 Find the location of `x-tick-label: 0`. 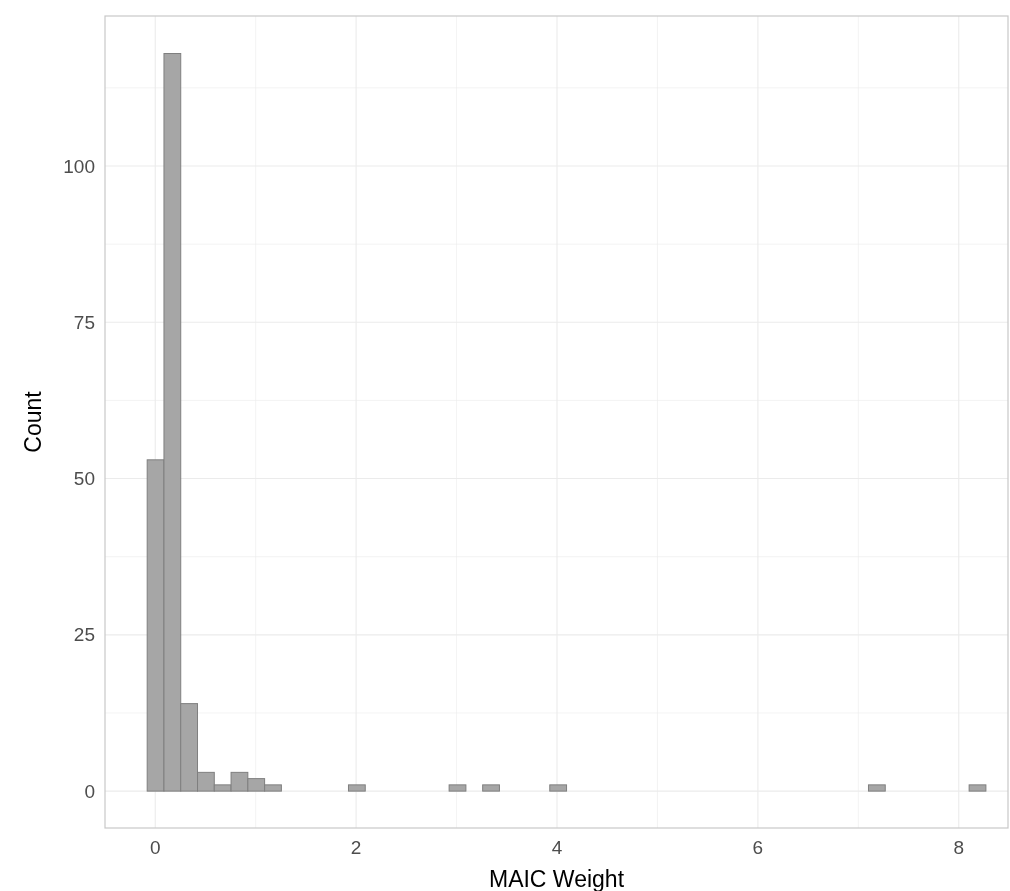

x-tick-label: 0 is located at coordinates (155, 847).